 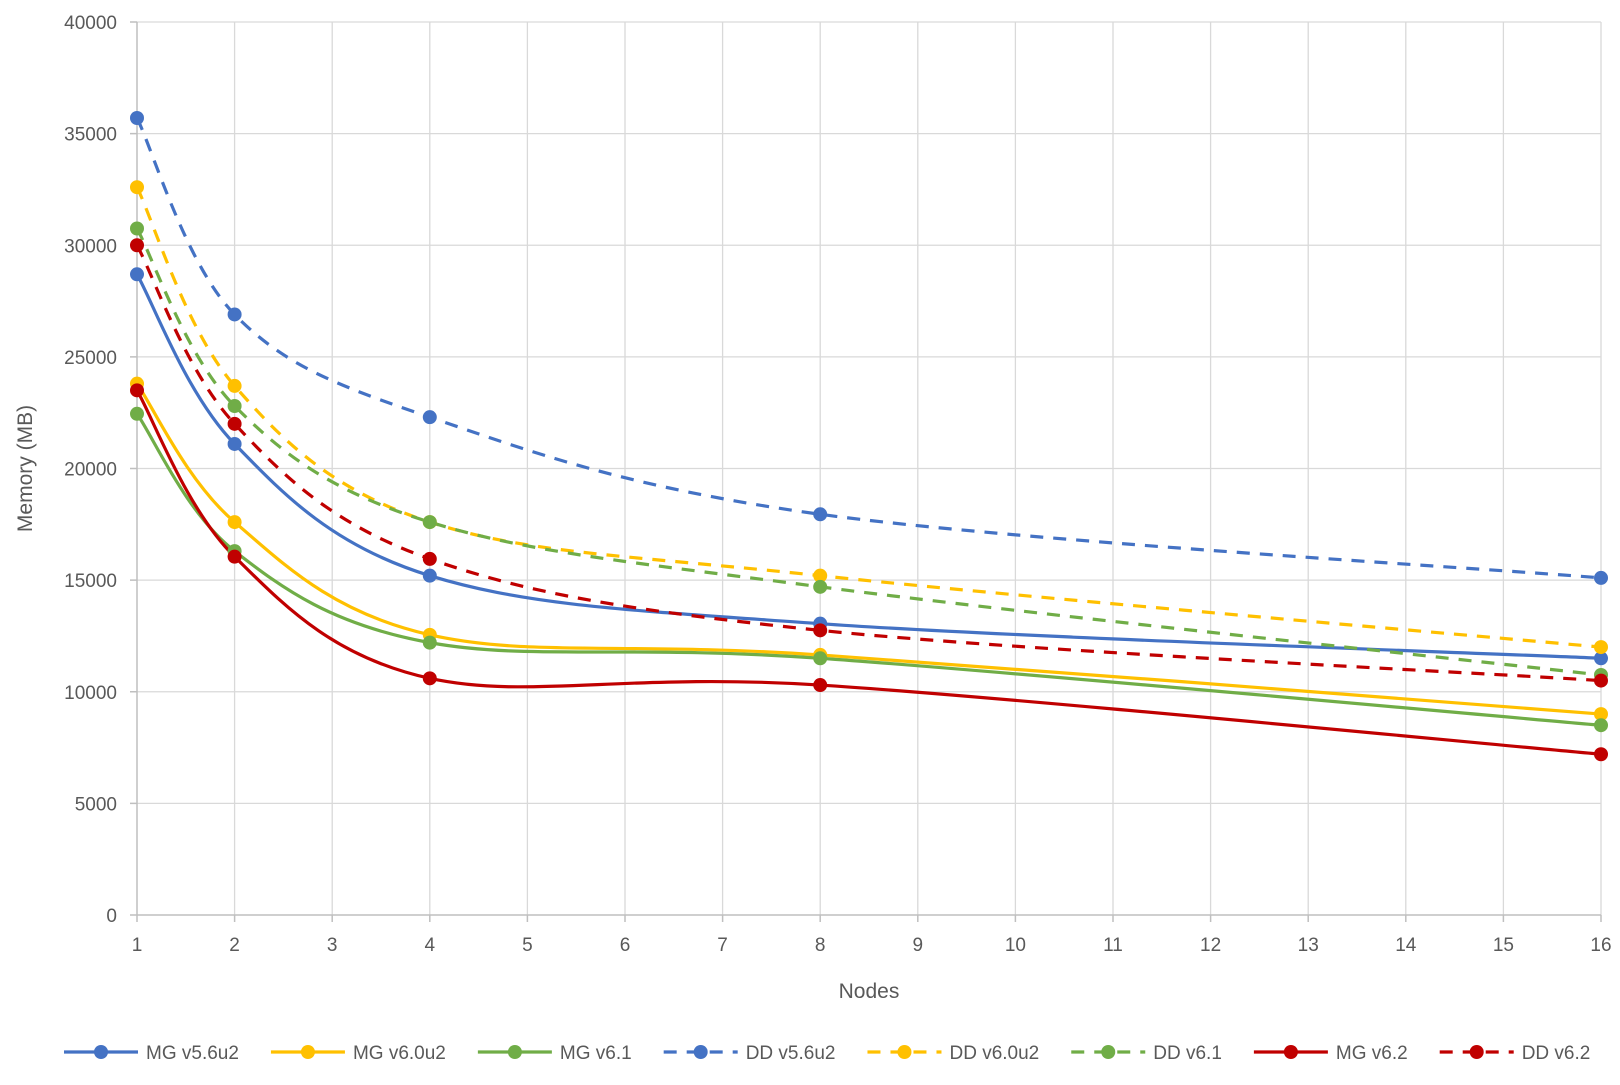 I want to click on legend-label-2: MG v6.1, so click(x=596, y=1053).